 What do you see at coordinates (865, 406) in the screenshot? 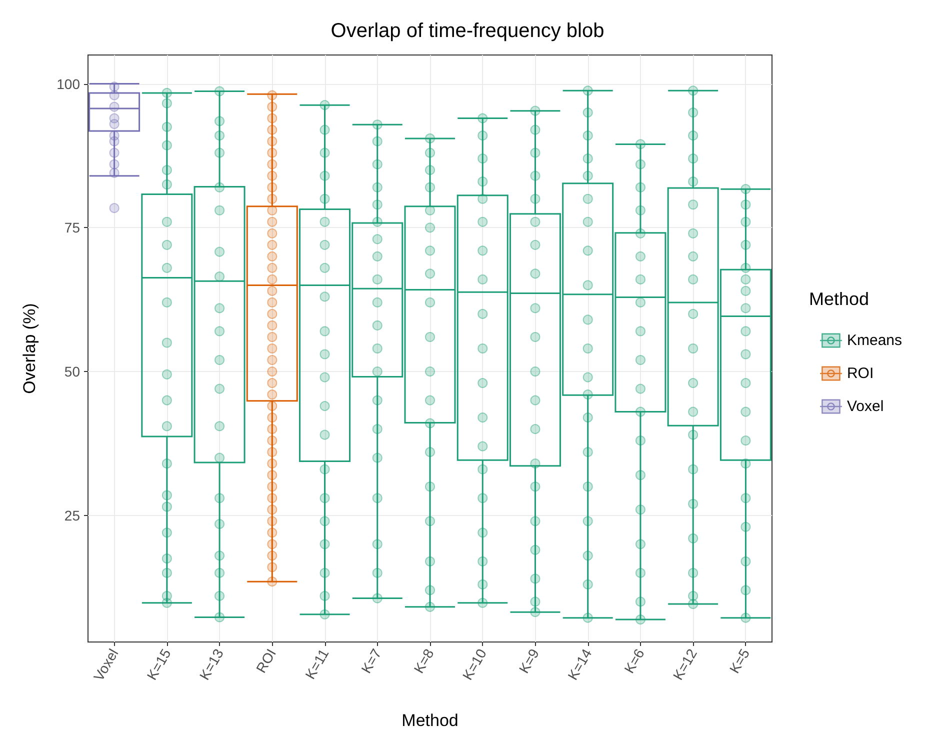
I see `legend-label: Voxel` at bounding box center [865, 406].